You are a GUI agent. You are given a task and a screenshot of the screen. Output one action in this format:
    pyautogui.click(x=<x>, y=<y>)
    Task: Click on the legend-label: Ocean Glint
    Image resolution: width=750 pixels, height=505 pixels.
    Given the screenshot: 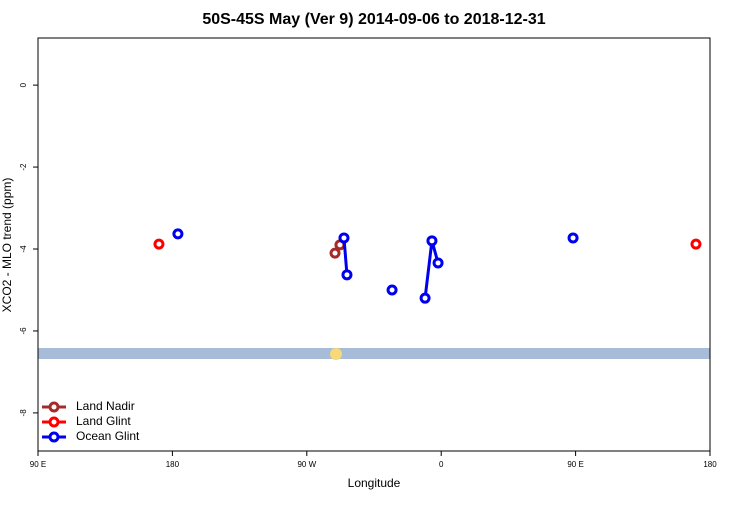 What is the action you would take?
    pyautogui.click(x=108, y=436)
    